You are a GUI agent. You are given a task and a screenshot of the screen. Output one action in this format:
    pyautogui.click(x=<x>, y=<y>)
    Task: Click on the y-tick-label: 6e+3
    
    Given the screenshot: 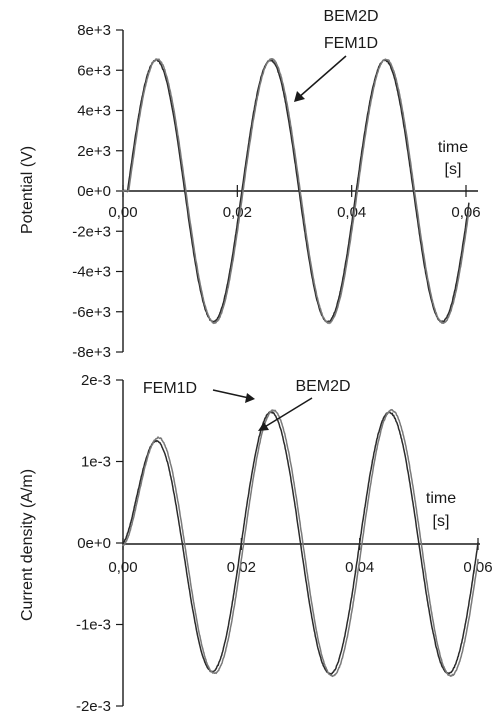 What is the action you would take?
    pyautogui.click(x=94, y=70)
    